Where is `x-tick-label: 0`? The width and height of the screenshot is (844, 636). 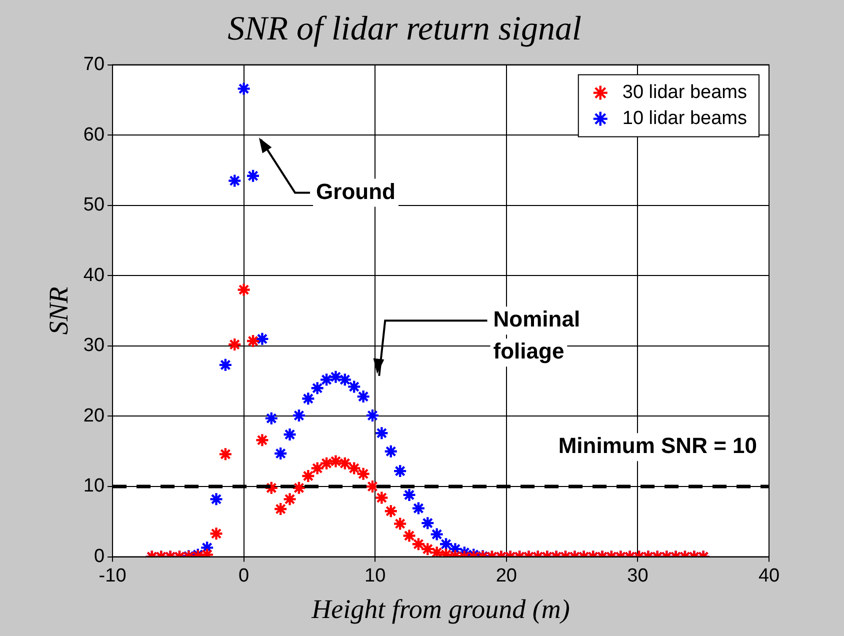
x-tick-label: 0 is located at coordinates (244, 575).